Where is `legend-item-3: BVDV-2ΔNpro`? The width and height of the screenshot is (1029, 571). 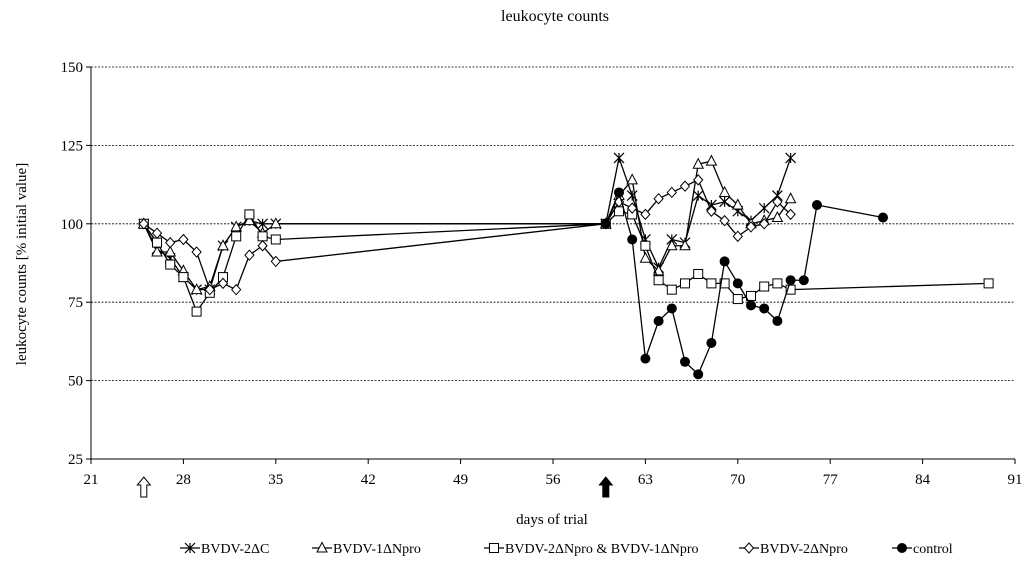
legend-item-3: BVDV-2ΔNpro is located at coordinates (793, 549).